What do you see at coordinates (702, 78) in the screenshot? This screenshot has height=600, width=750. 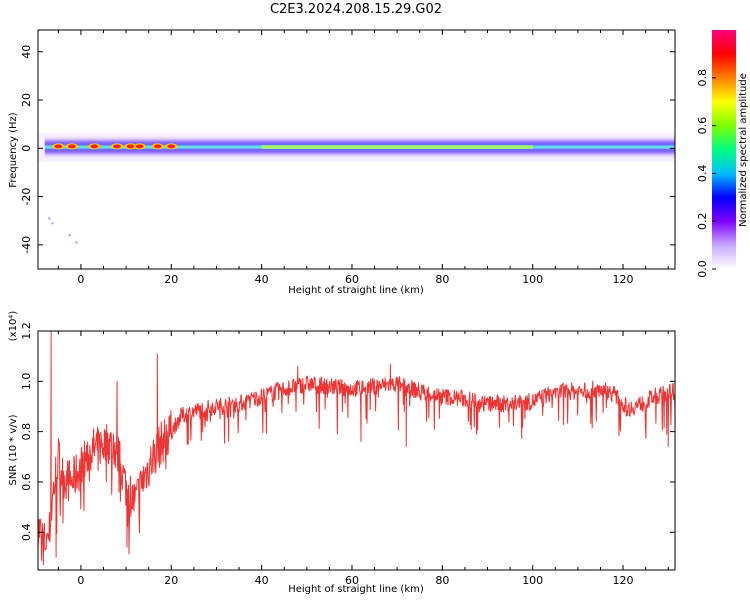 I see `colorbar-tick-label: 0.8` at bounding box center [702, 78].